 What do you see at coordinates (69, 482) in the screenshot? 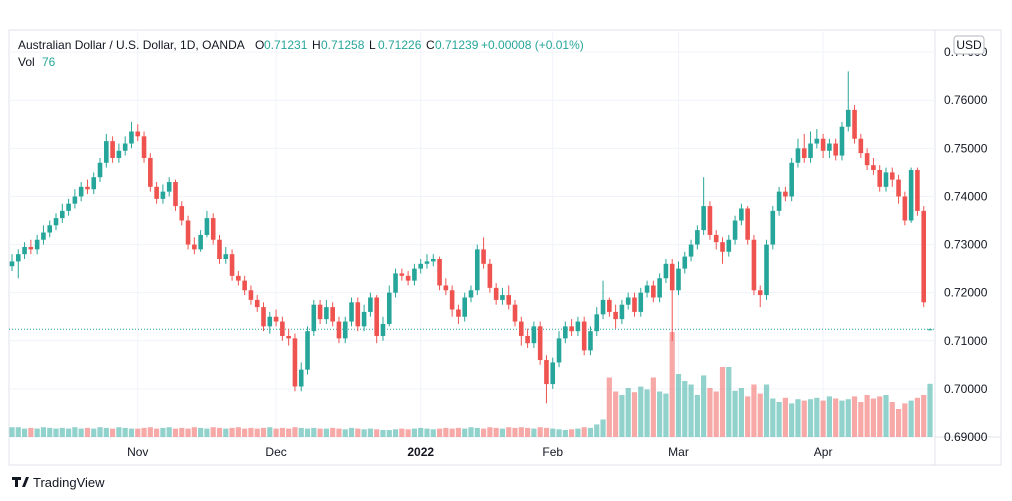
I see `brand-name: TradingView` at bounding box center [69, 482].